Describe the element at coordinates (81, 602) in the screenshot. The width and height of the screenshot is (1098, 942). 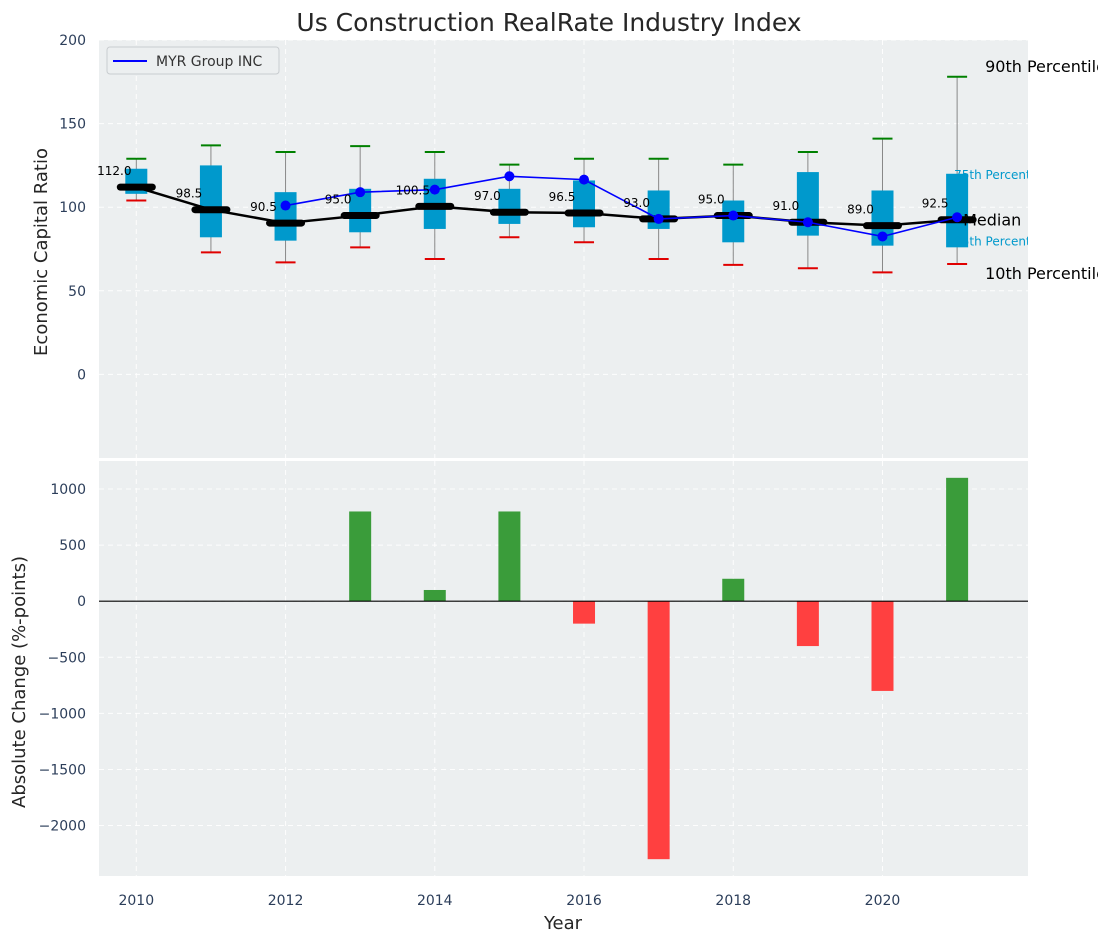
I see `bottom-y-tick-label: 0` at that location.